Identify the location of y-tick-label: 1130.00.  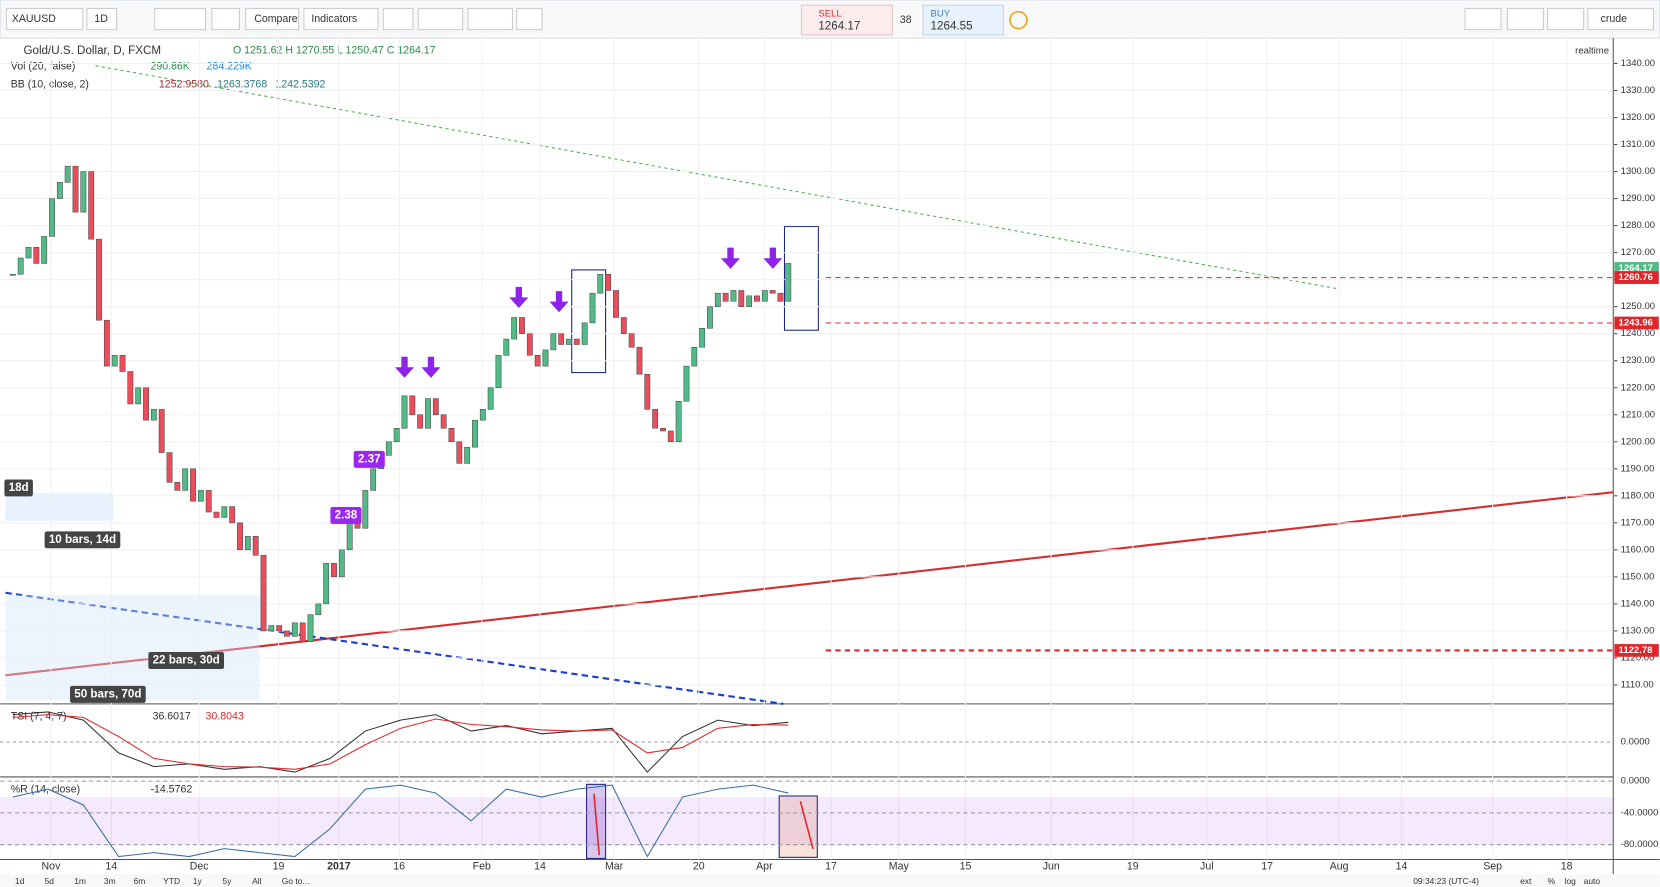
(1638, 630).